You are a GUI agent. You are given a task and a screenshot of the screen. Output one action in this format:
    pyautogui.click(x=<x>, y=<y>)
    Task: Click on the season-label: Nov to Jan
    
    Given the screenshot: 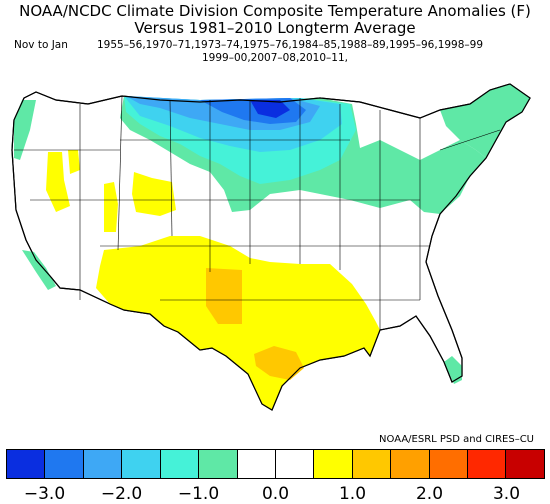 What is the action you would take?
    pyautogui.click(x=41, y=45)
    